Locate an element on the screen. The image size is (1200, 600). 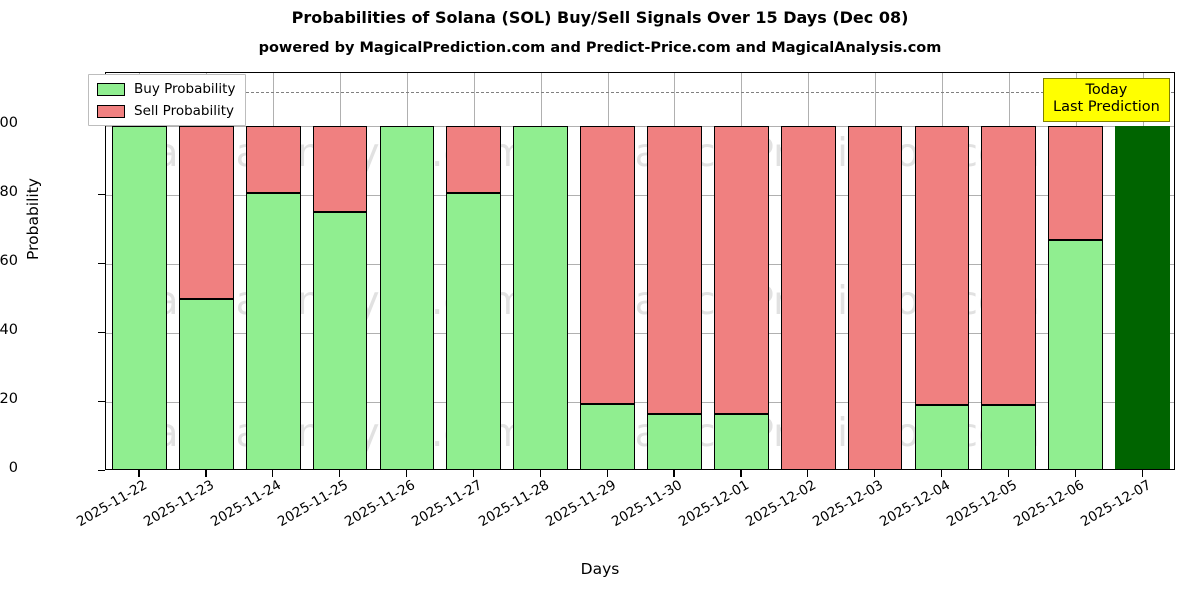
y-axis-tick-label: 60 is located at coordinates (9, 261).